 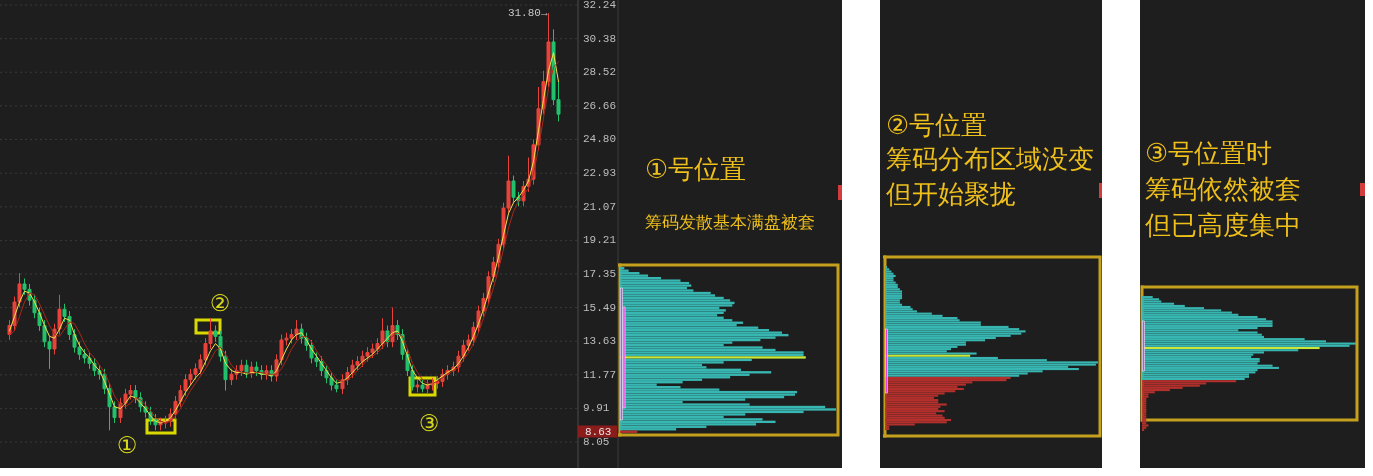 What do you see at coordinates (730, 222) in the screenshot?
I see `annotation: 筹码发散基本满盘被套` at bounding box center [730, 222].